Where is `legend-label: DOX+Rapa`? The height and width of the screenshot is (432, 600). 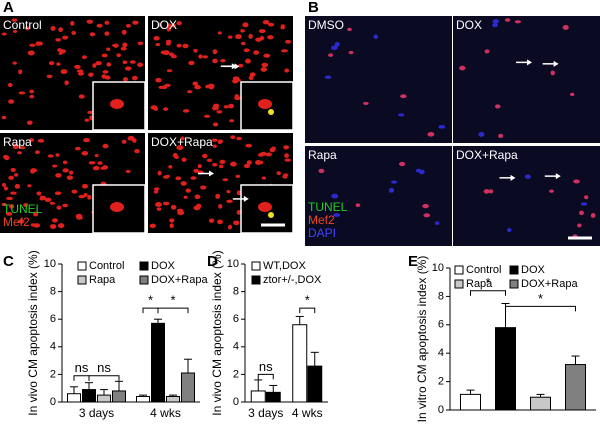 legend-label: DOX+Rapa is located at coordinates (179, 280).